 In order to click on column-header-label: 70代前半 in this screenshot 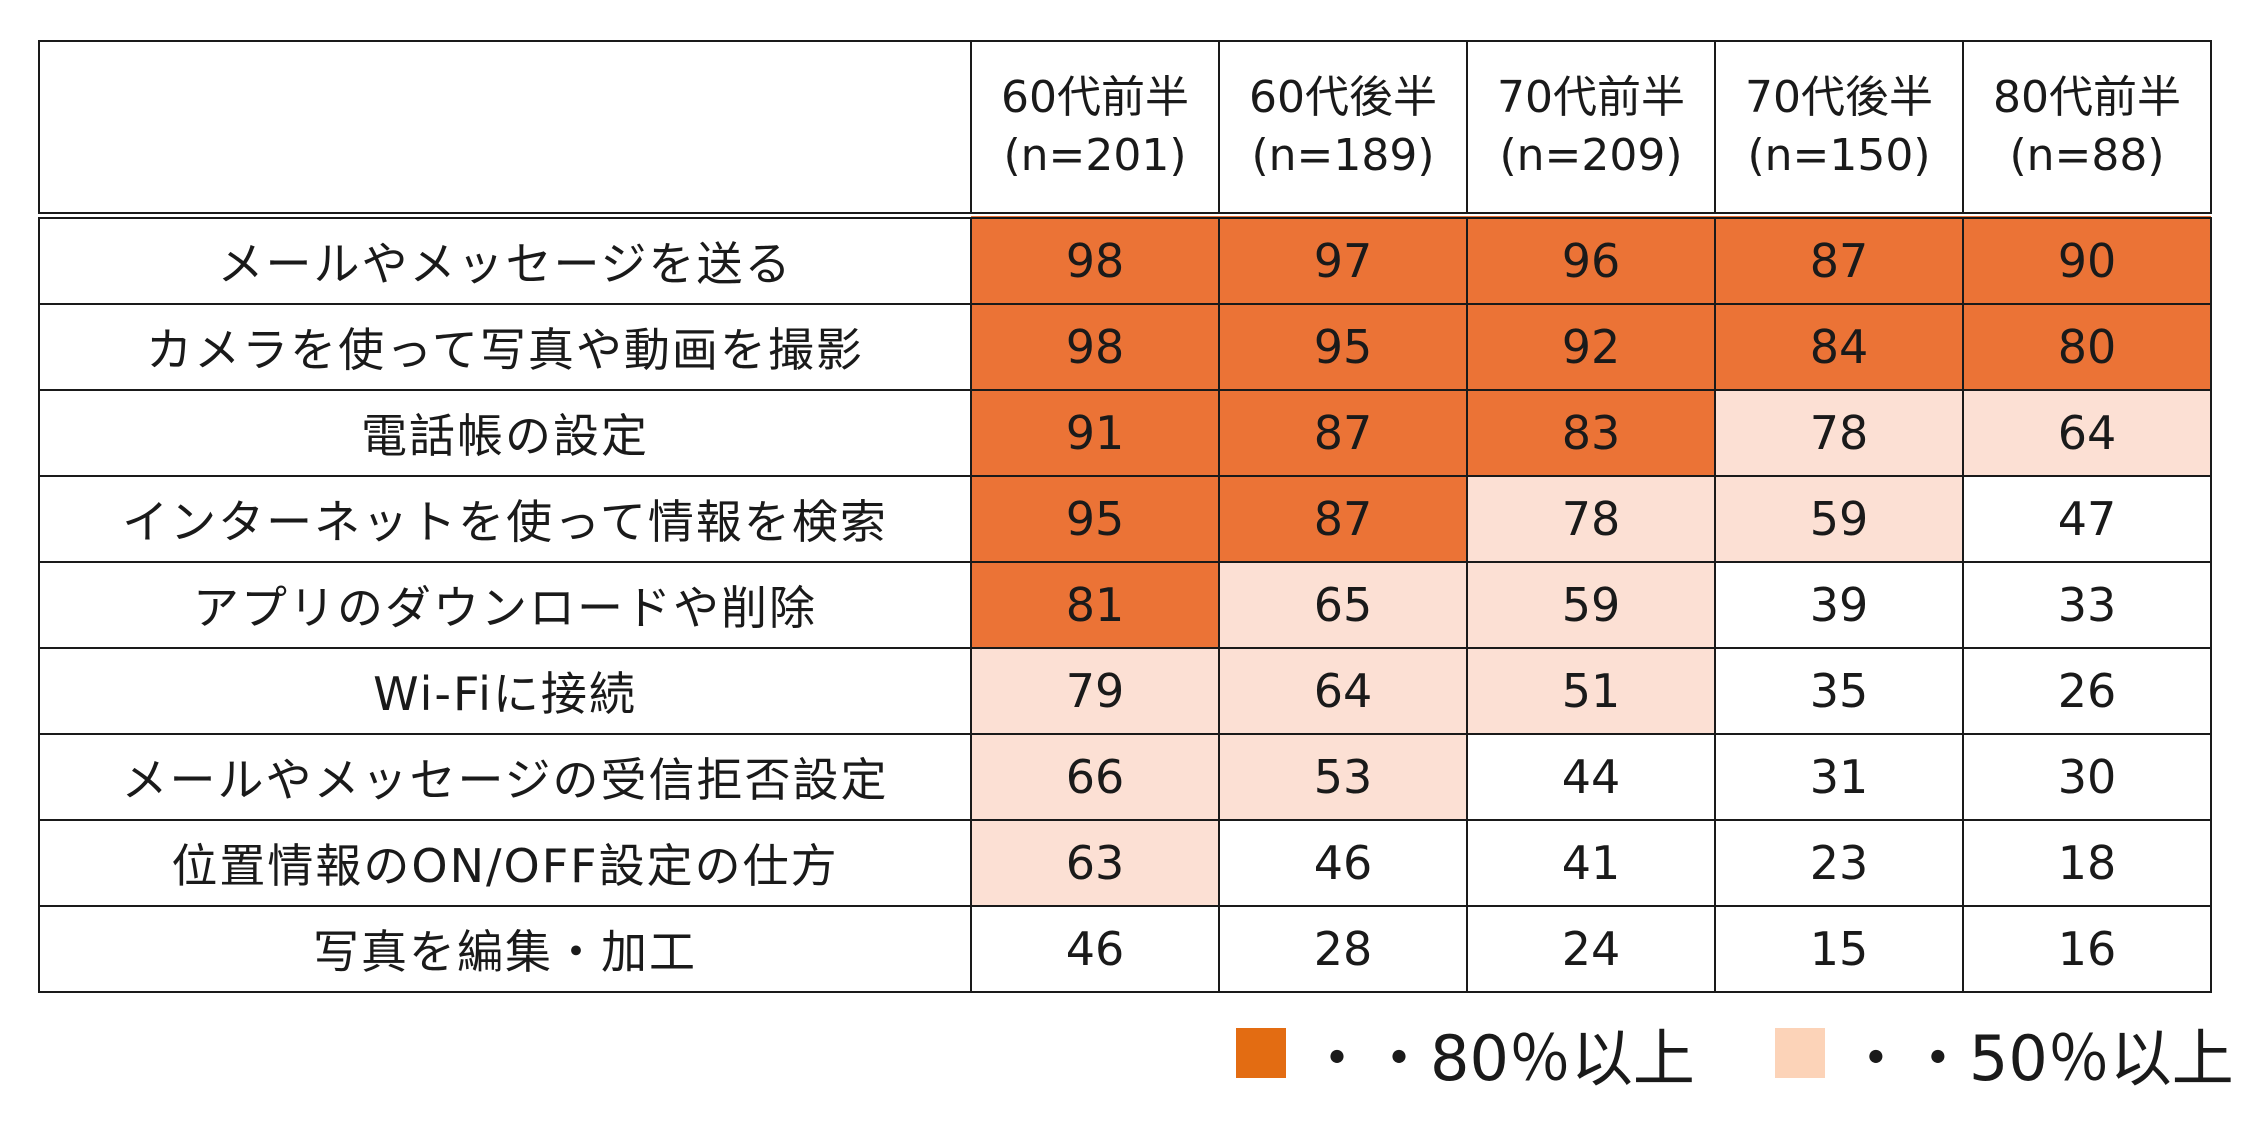, I will do `click(1591, 97)`.